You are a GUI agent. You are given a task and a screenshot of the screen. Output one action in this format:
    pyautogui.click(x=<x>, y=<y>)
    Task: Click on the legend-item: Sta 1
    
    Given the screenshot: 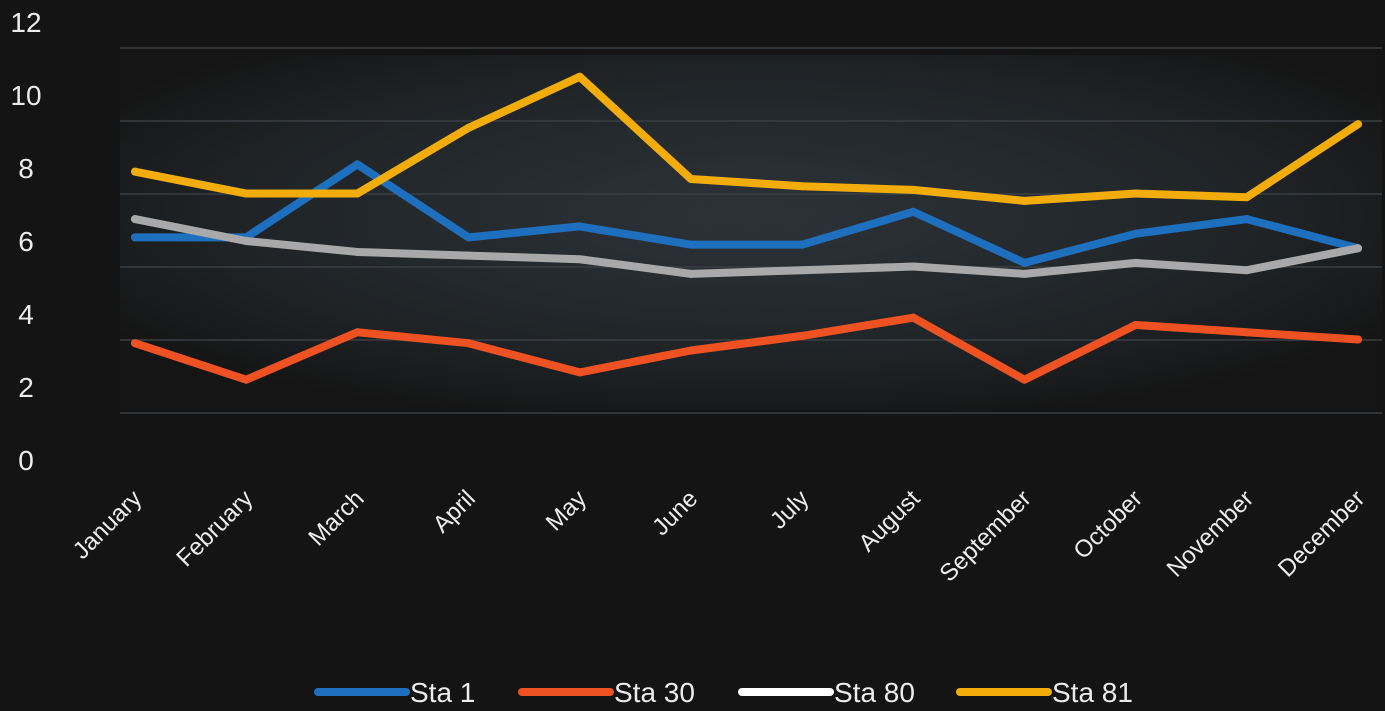 What is the action you would take?
    pyautogui.click(x=394, y=692)
    